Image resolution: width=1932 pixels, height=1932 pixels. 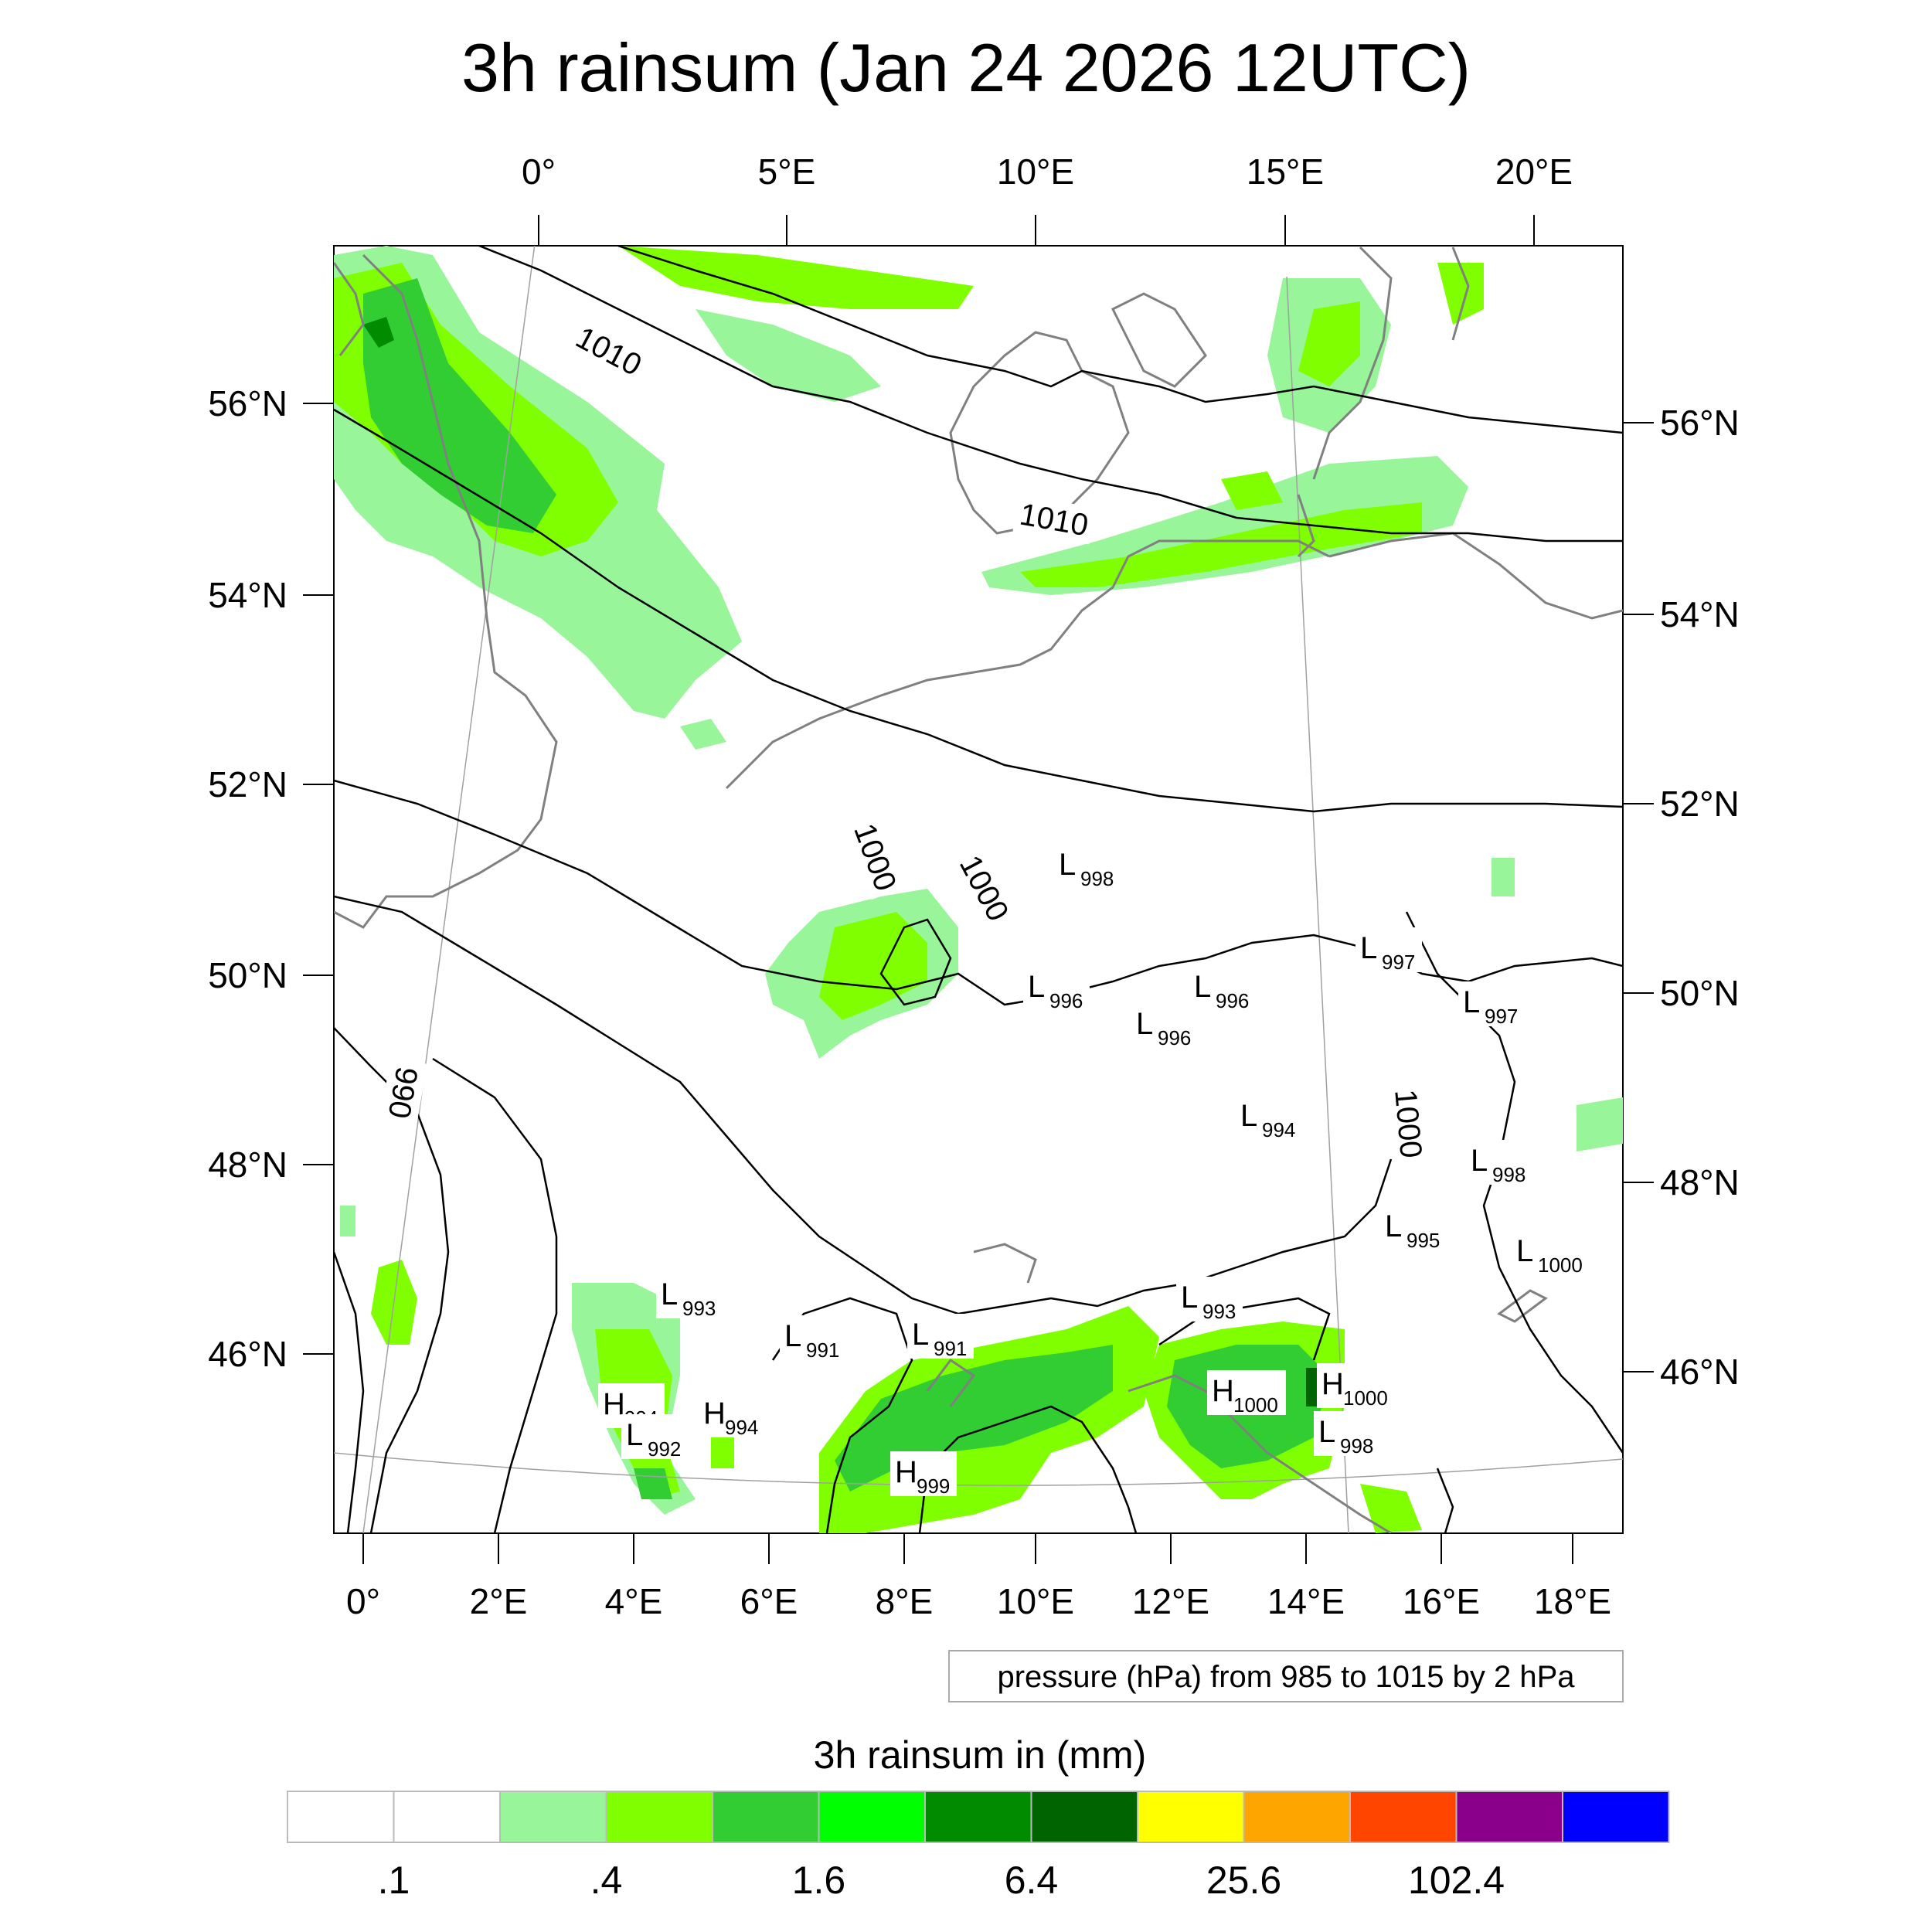 What do you see at coordinates (1700, 614) in the screenshot?
I see `right-lat-label: 54°N` at bounding box center [1700, 614].